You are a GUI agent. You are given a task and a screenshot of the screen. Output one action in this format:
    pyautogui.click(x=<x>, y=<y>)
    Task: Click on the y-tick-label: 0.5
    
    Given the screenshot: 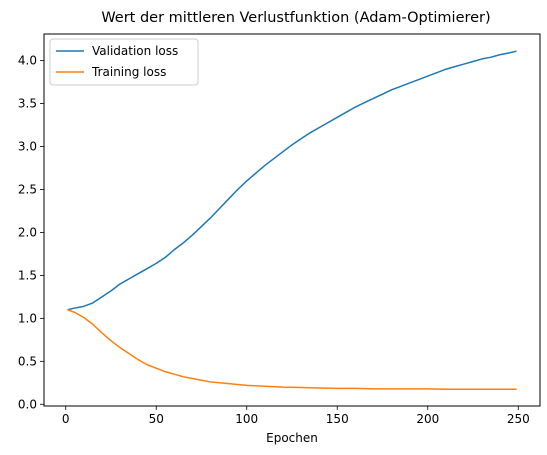 What is the action you would take?
    pyautogui.click(x=27, y=361)
    